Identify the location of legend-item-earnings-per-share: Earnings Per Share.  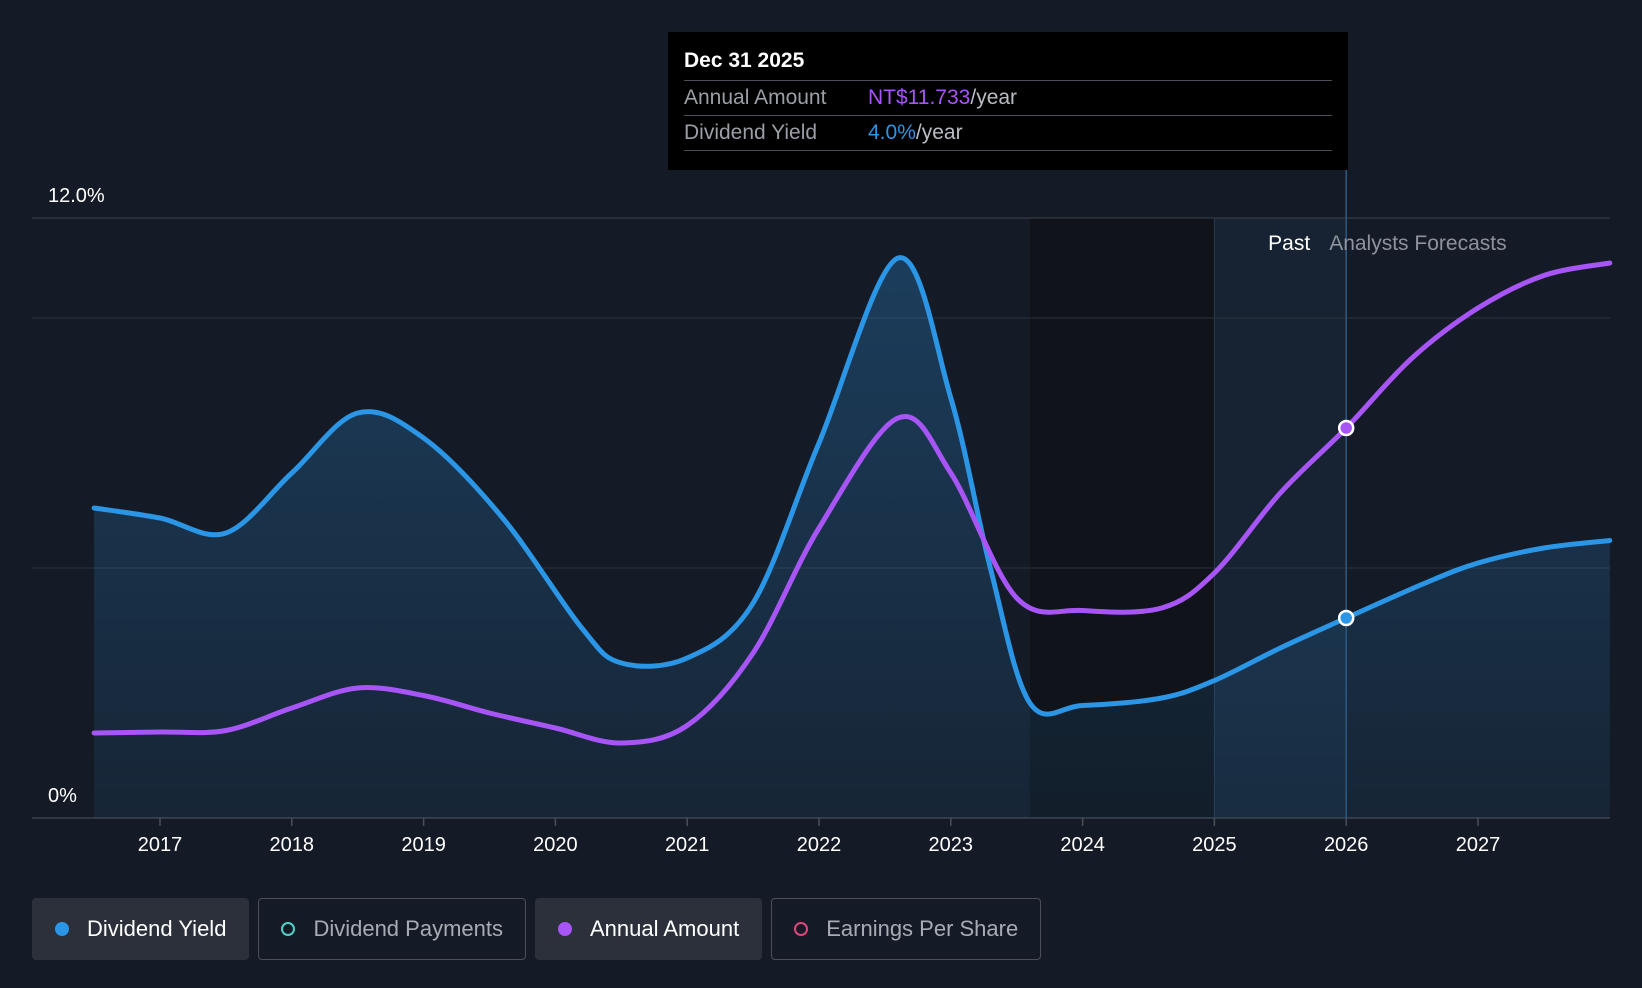
(906, 929).